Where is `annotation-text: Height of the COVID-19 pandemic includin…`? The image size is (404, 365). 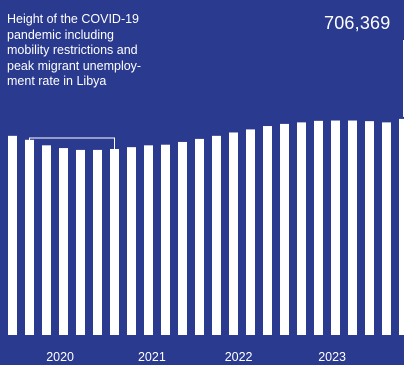 annotation-text: Height of the COVID-19 pandemic includin… is located at coordinates (92, 51).